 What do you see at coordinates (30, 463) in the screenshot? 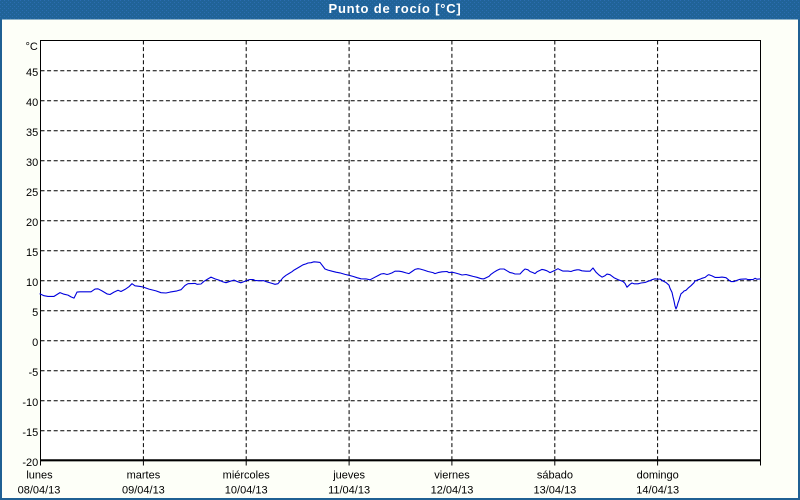
I see `svg-text: -20` at bounding box center [30, 463].